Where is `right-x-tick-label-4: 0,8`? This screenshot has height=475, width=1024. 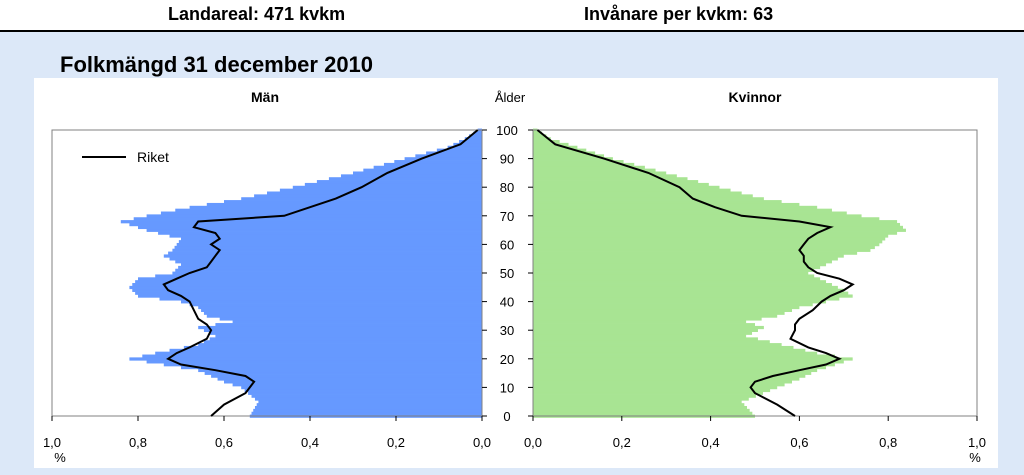
right-x-tick-label-4: 0,8 is located at coordinates (888, 442).